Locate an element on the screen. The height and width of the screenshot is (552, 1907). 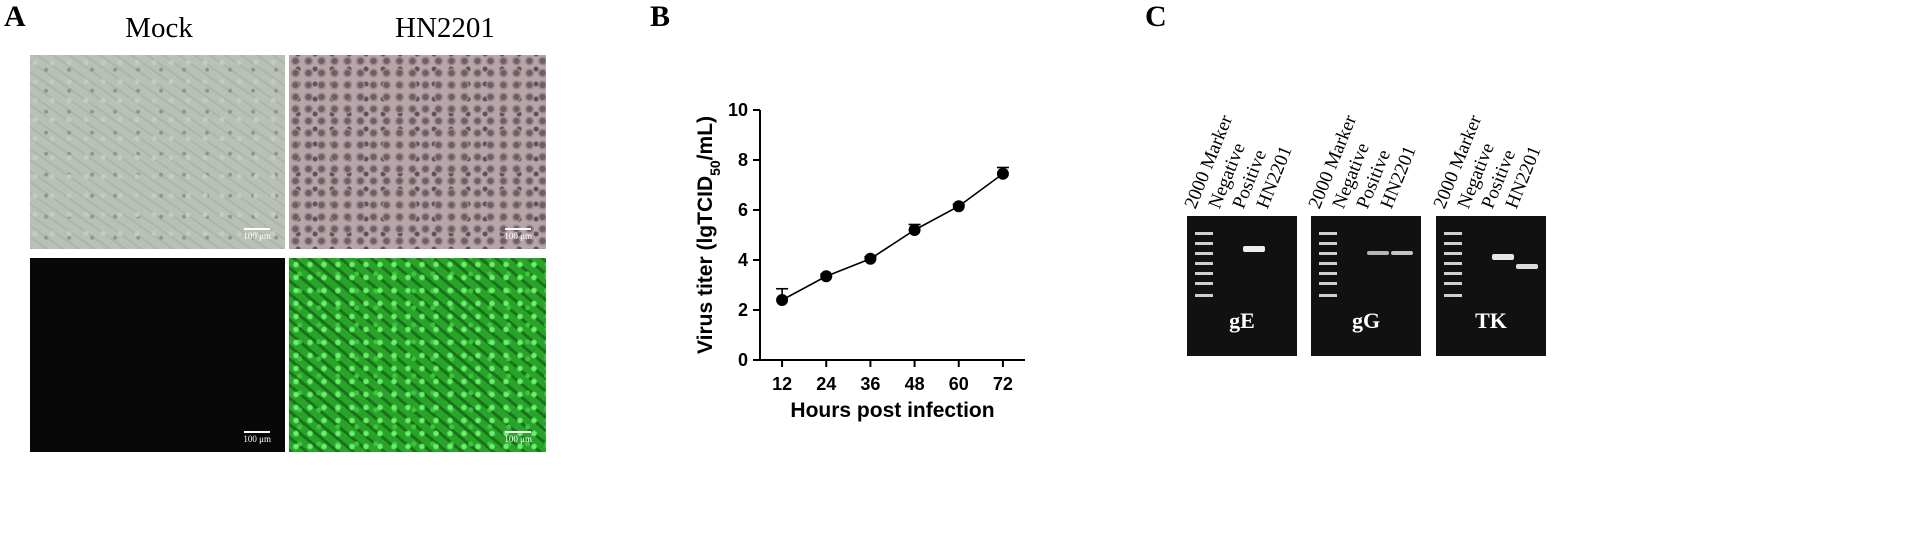
gel-image-tk: TK is located at coordinates (1491, 286).